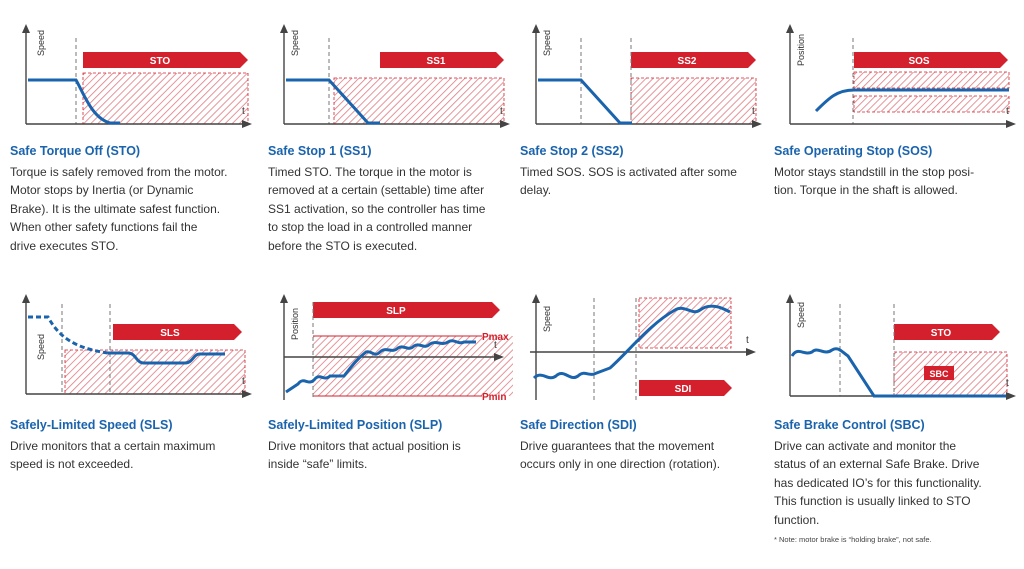 This screenshot has width=1024, height=569. What do you see at coordinates (647, 76) in the screenshot?
I see `chart-ss2: SS2 t Speed` at bounding box center [647, 76].